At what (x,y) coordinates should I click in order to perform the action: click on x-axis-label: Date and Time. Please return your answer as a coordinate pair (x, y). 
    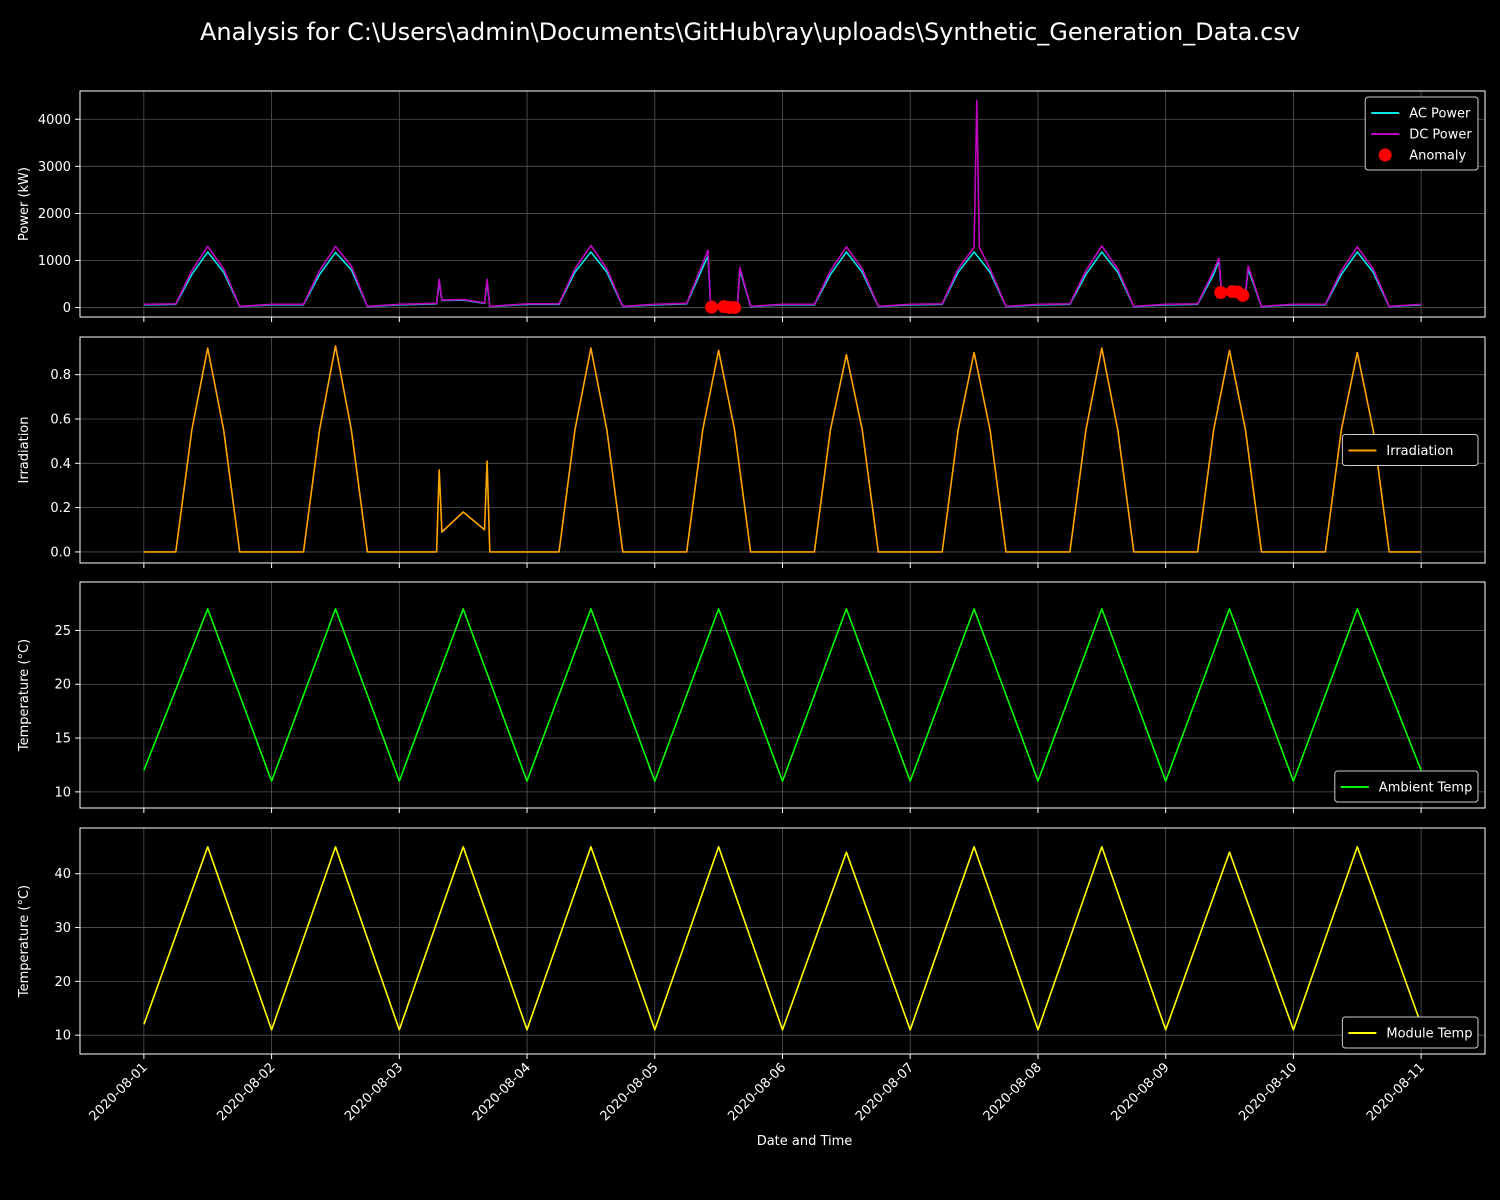
    Looking at the image, I should click on (805, 1141).